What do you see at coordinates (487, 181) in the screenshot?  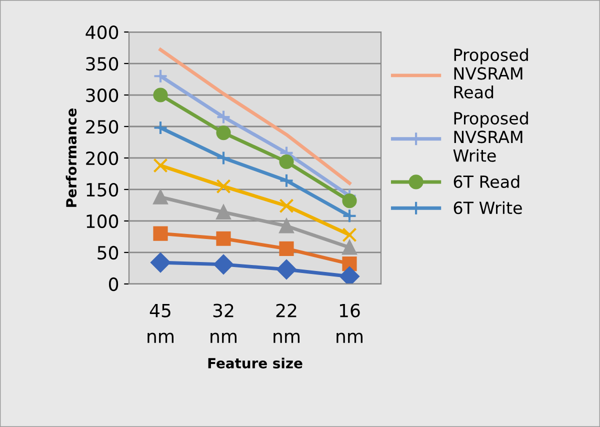 I see `legend-label: 6T Read` at bounding box center [487, 181].